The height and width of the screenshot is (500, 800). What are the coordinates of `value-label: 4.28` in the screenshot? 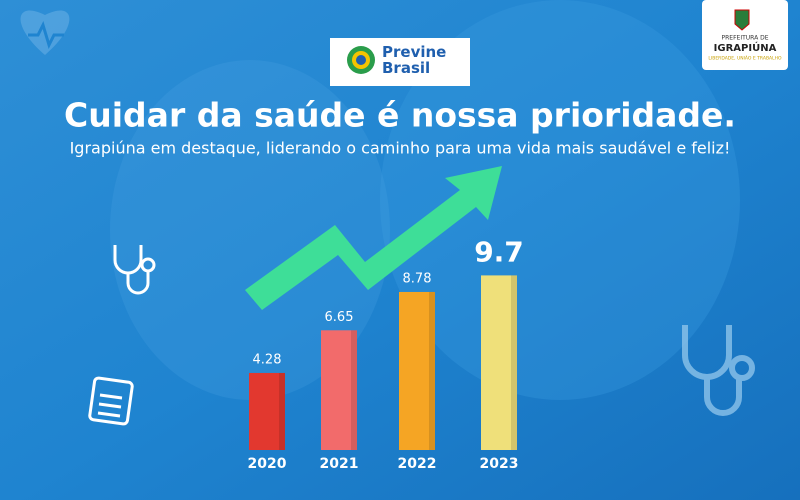 It's located at (267, 359).